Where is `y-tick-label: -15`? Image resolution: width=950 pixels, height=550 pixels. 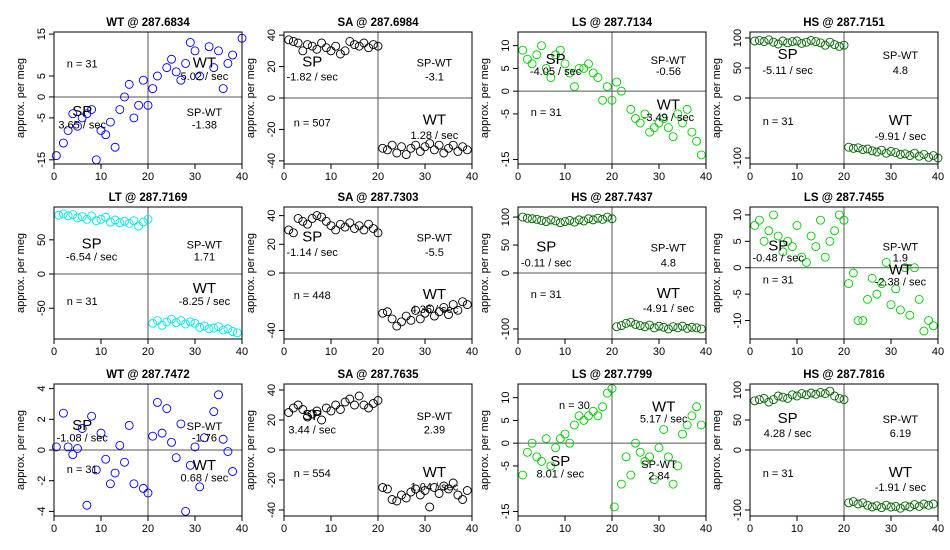 y-tick-label: -15 is located at coordinates (42, 160).